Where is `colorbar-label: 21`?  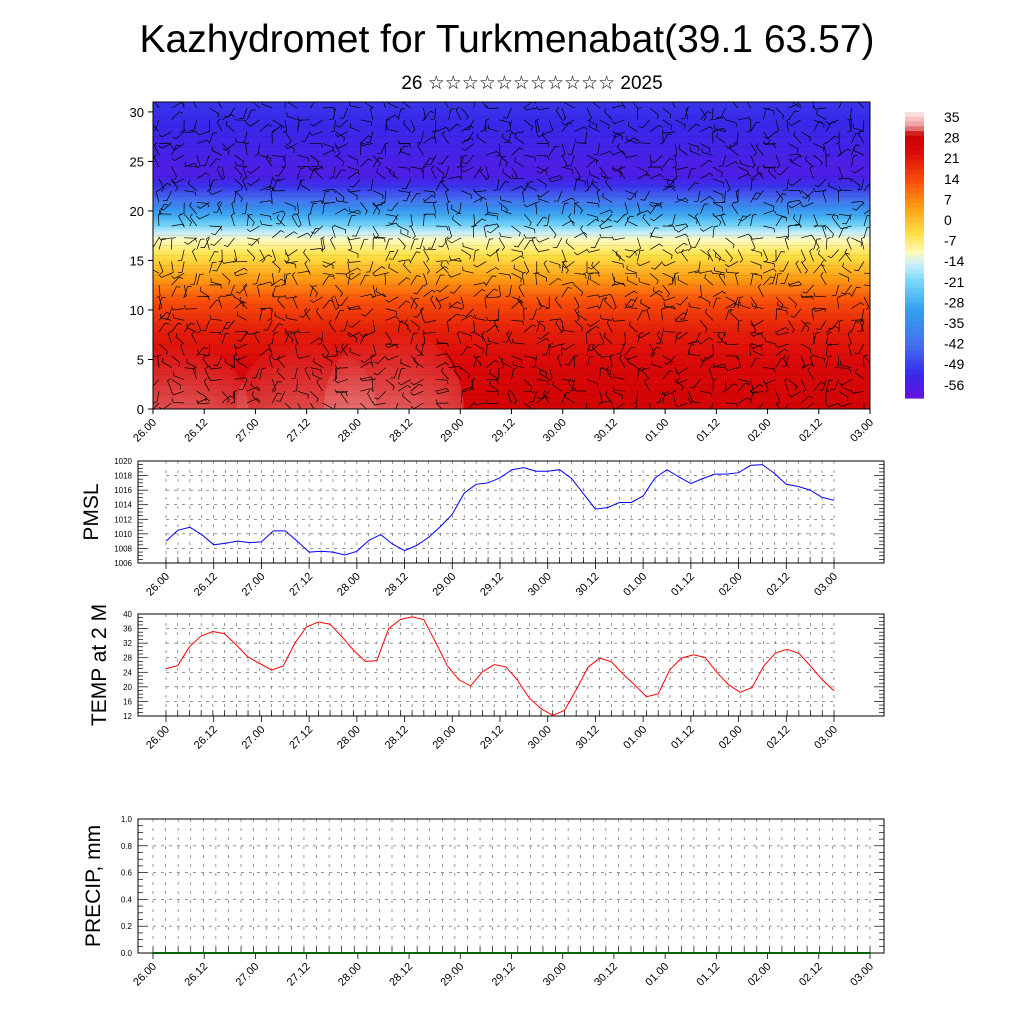 colorbar-label: 21 is located at coordinates (952, 158).